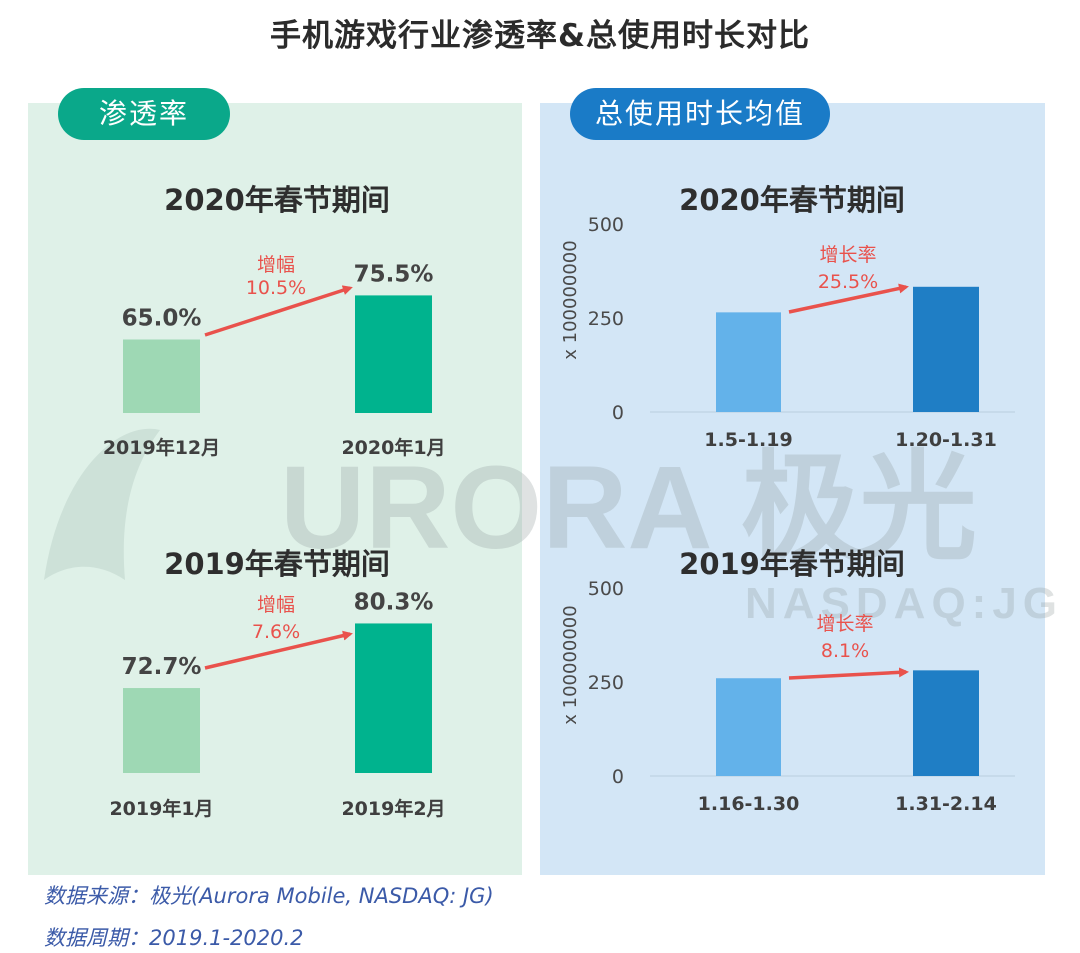  I want to click on chart-penetration-2019-growth-label: 增幅, so click(276, 605).